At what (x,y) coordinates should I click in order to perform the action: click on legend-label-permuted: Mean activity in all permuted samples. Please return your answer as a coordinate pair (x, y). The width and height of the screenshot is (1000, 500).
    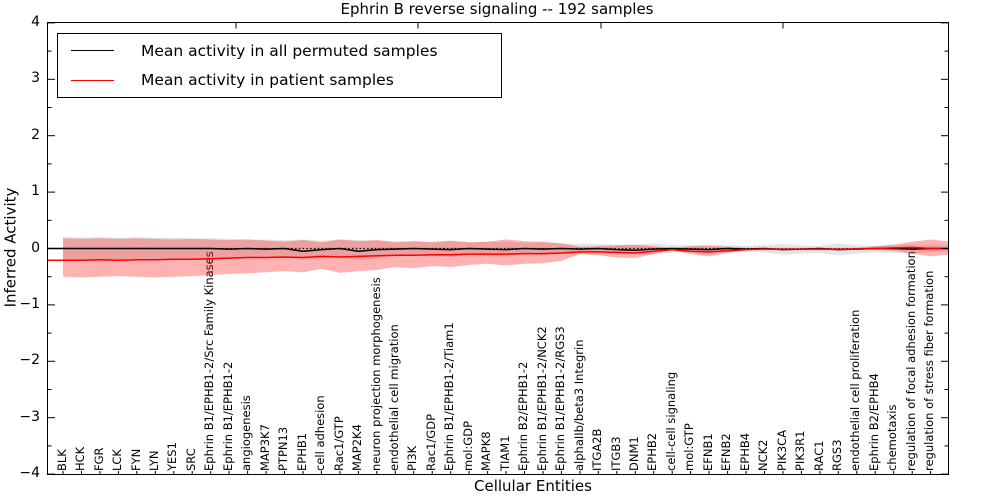
    Looking at the image, I should click on (289, 50).